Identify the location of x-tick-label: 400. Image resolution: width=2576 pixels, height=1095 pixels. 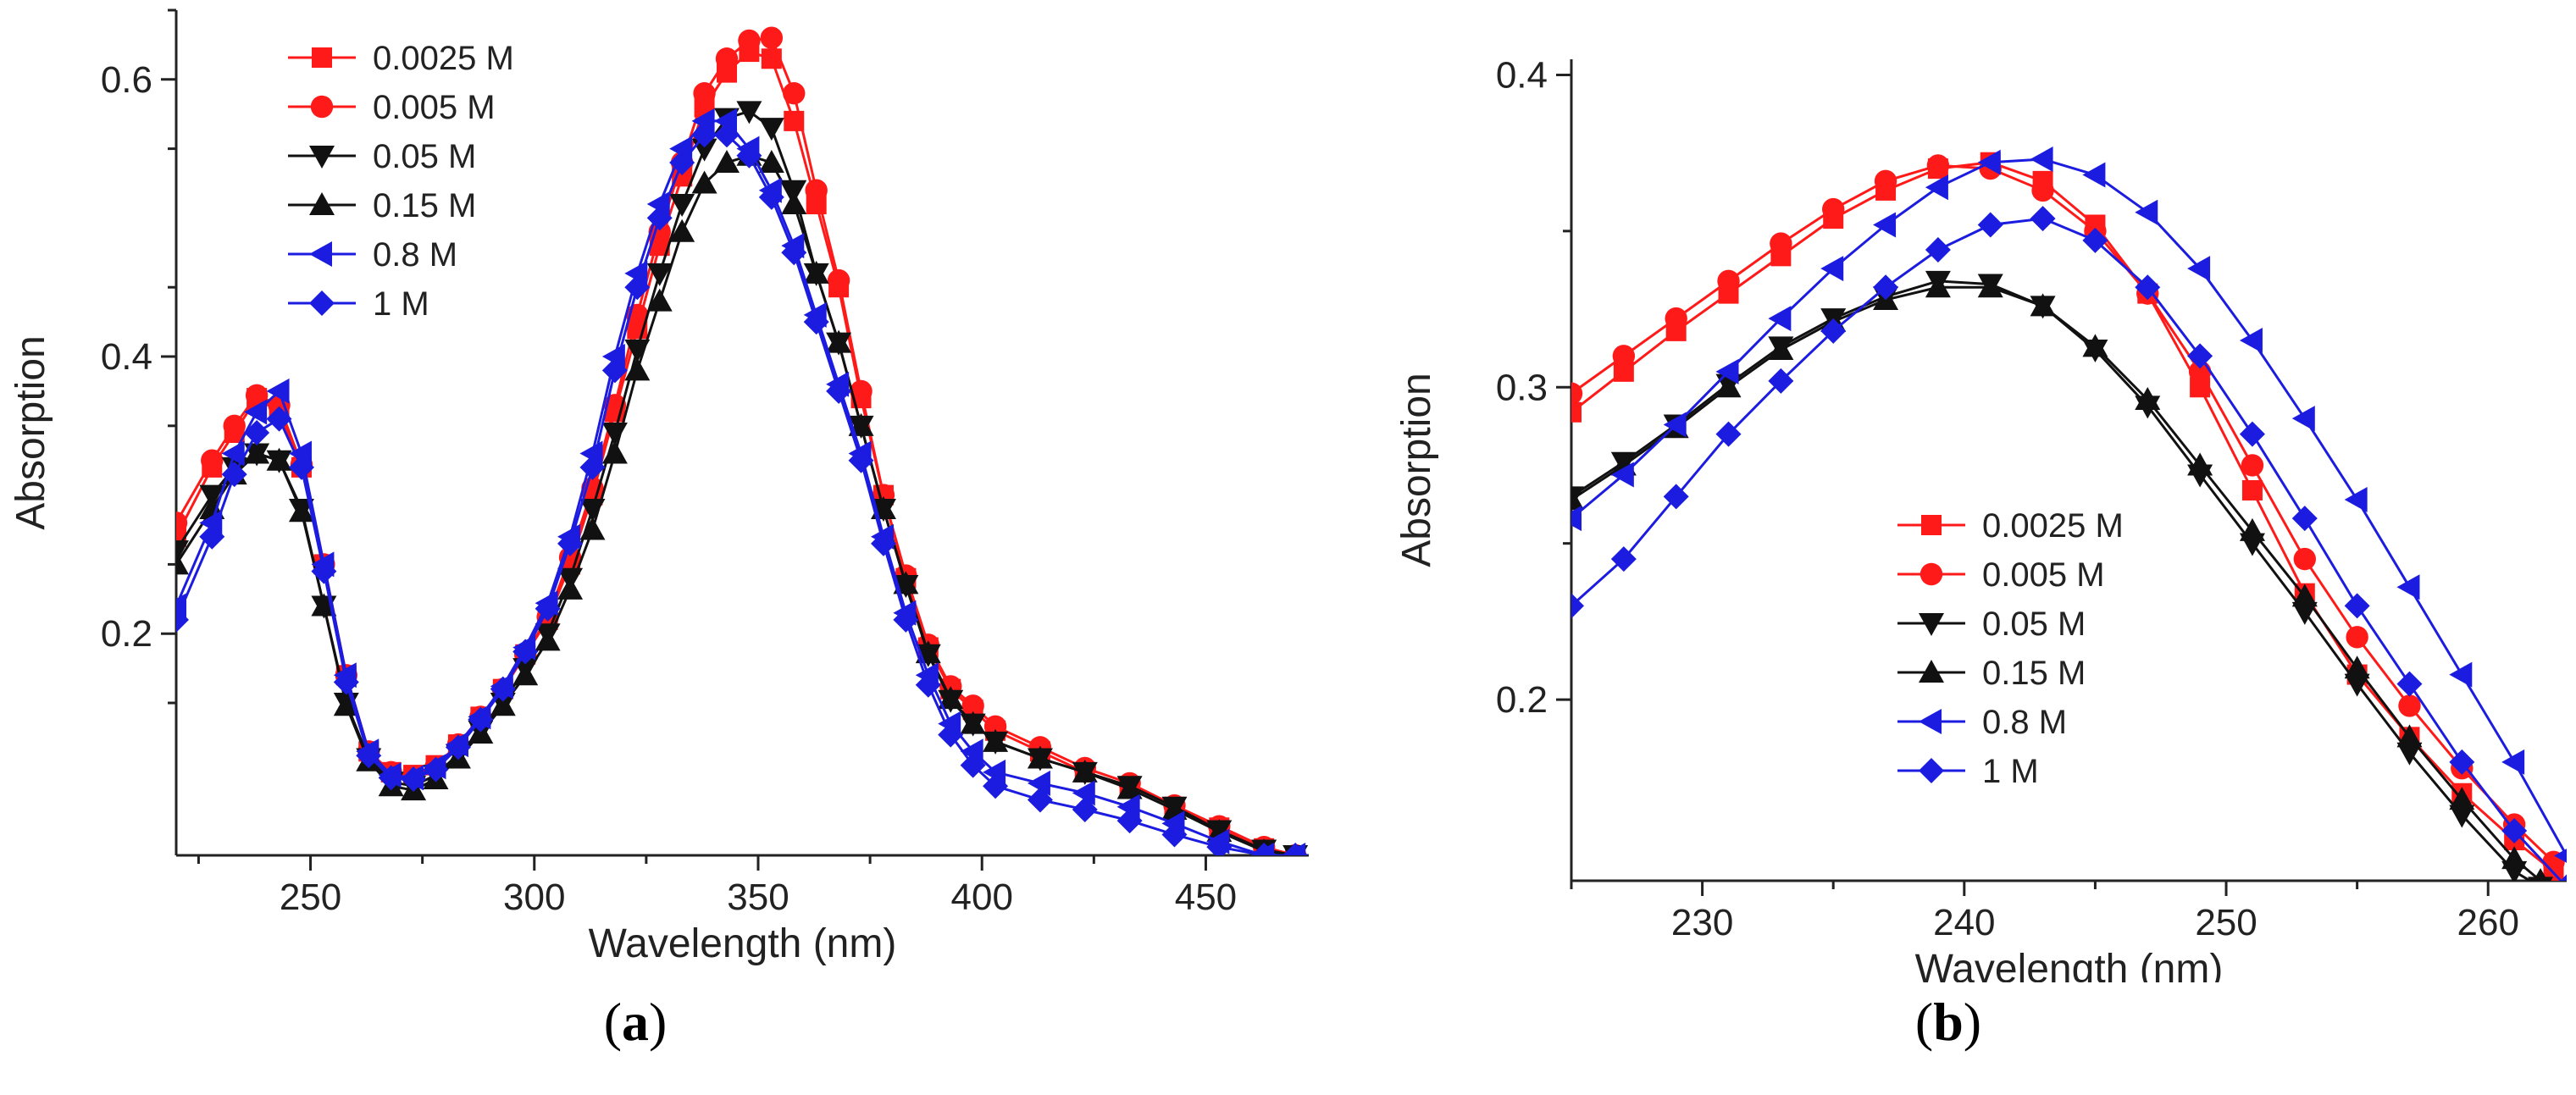
(982, 897).